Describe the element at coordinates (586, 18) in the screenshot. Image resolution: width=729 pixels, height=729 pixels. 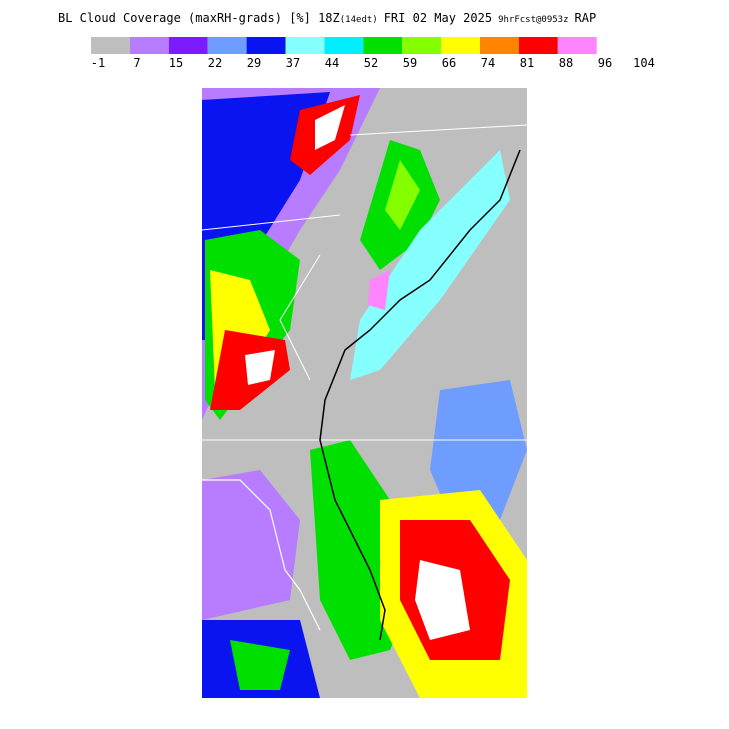
I see `title-model: RAP` at that location.